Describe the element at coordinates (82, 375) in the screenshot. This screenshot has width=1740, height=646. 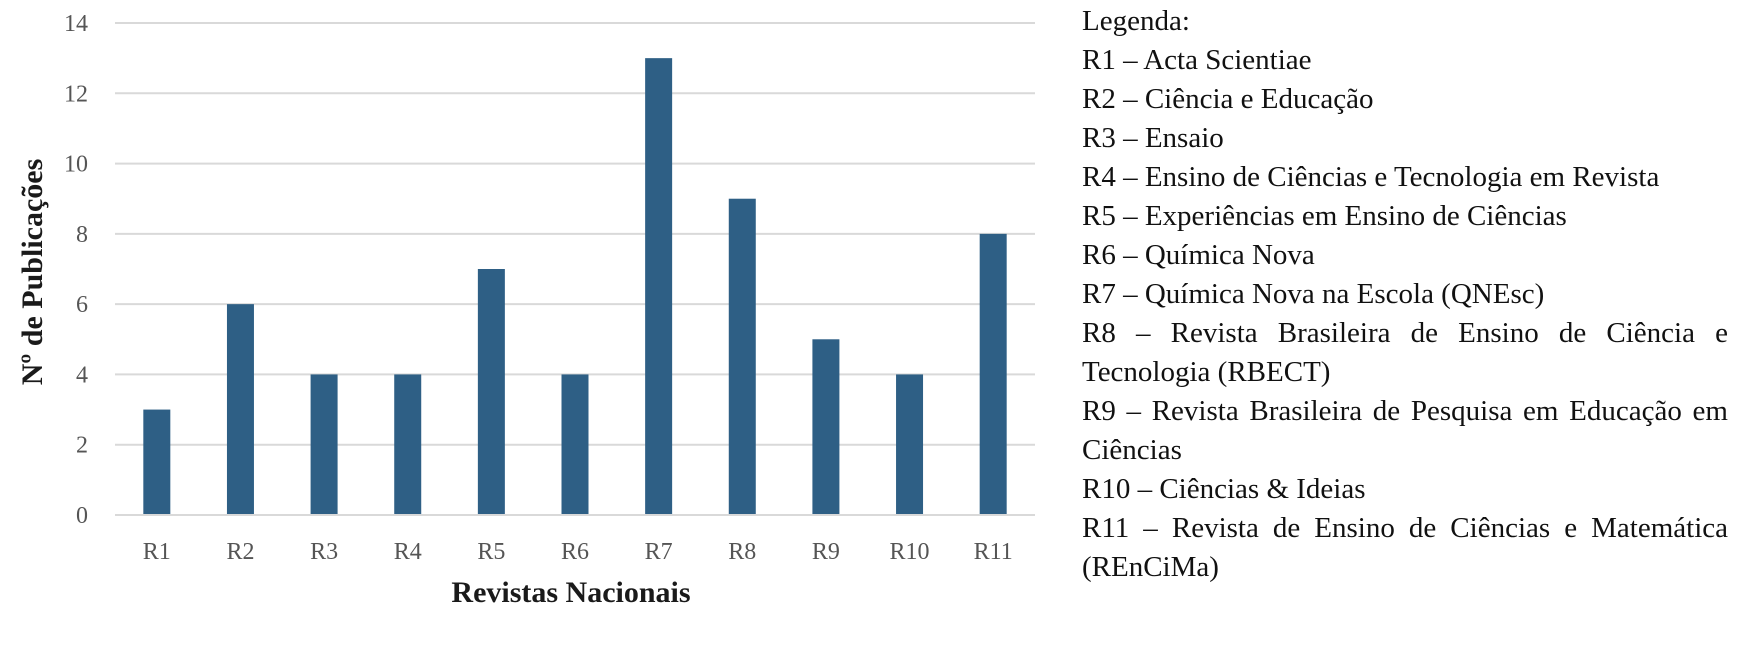
I see `y-tick-label: 4` at that location.